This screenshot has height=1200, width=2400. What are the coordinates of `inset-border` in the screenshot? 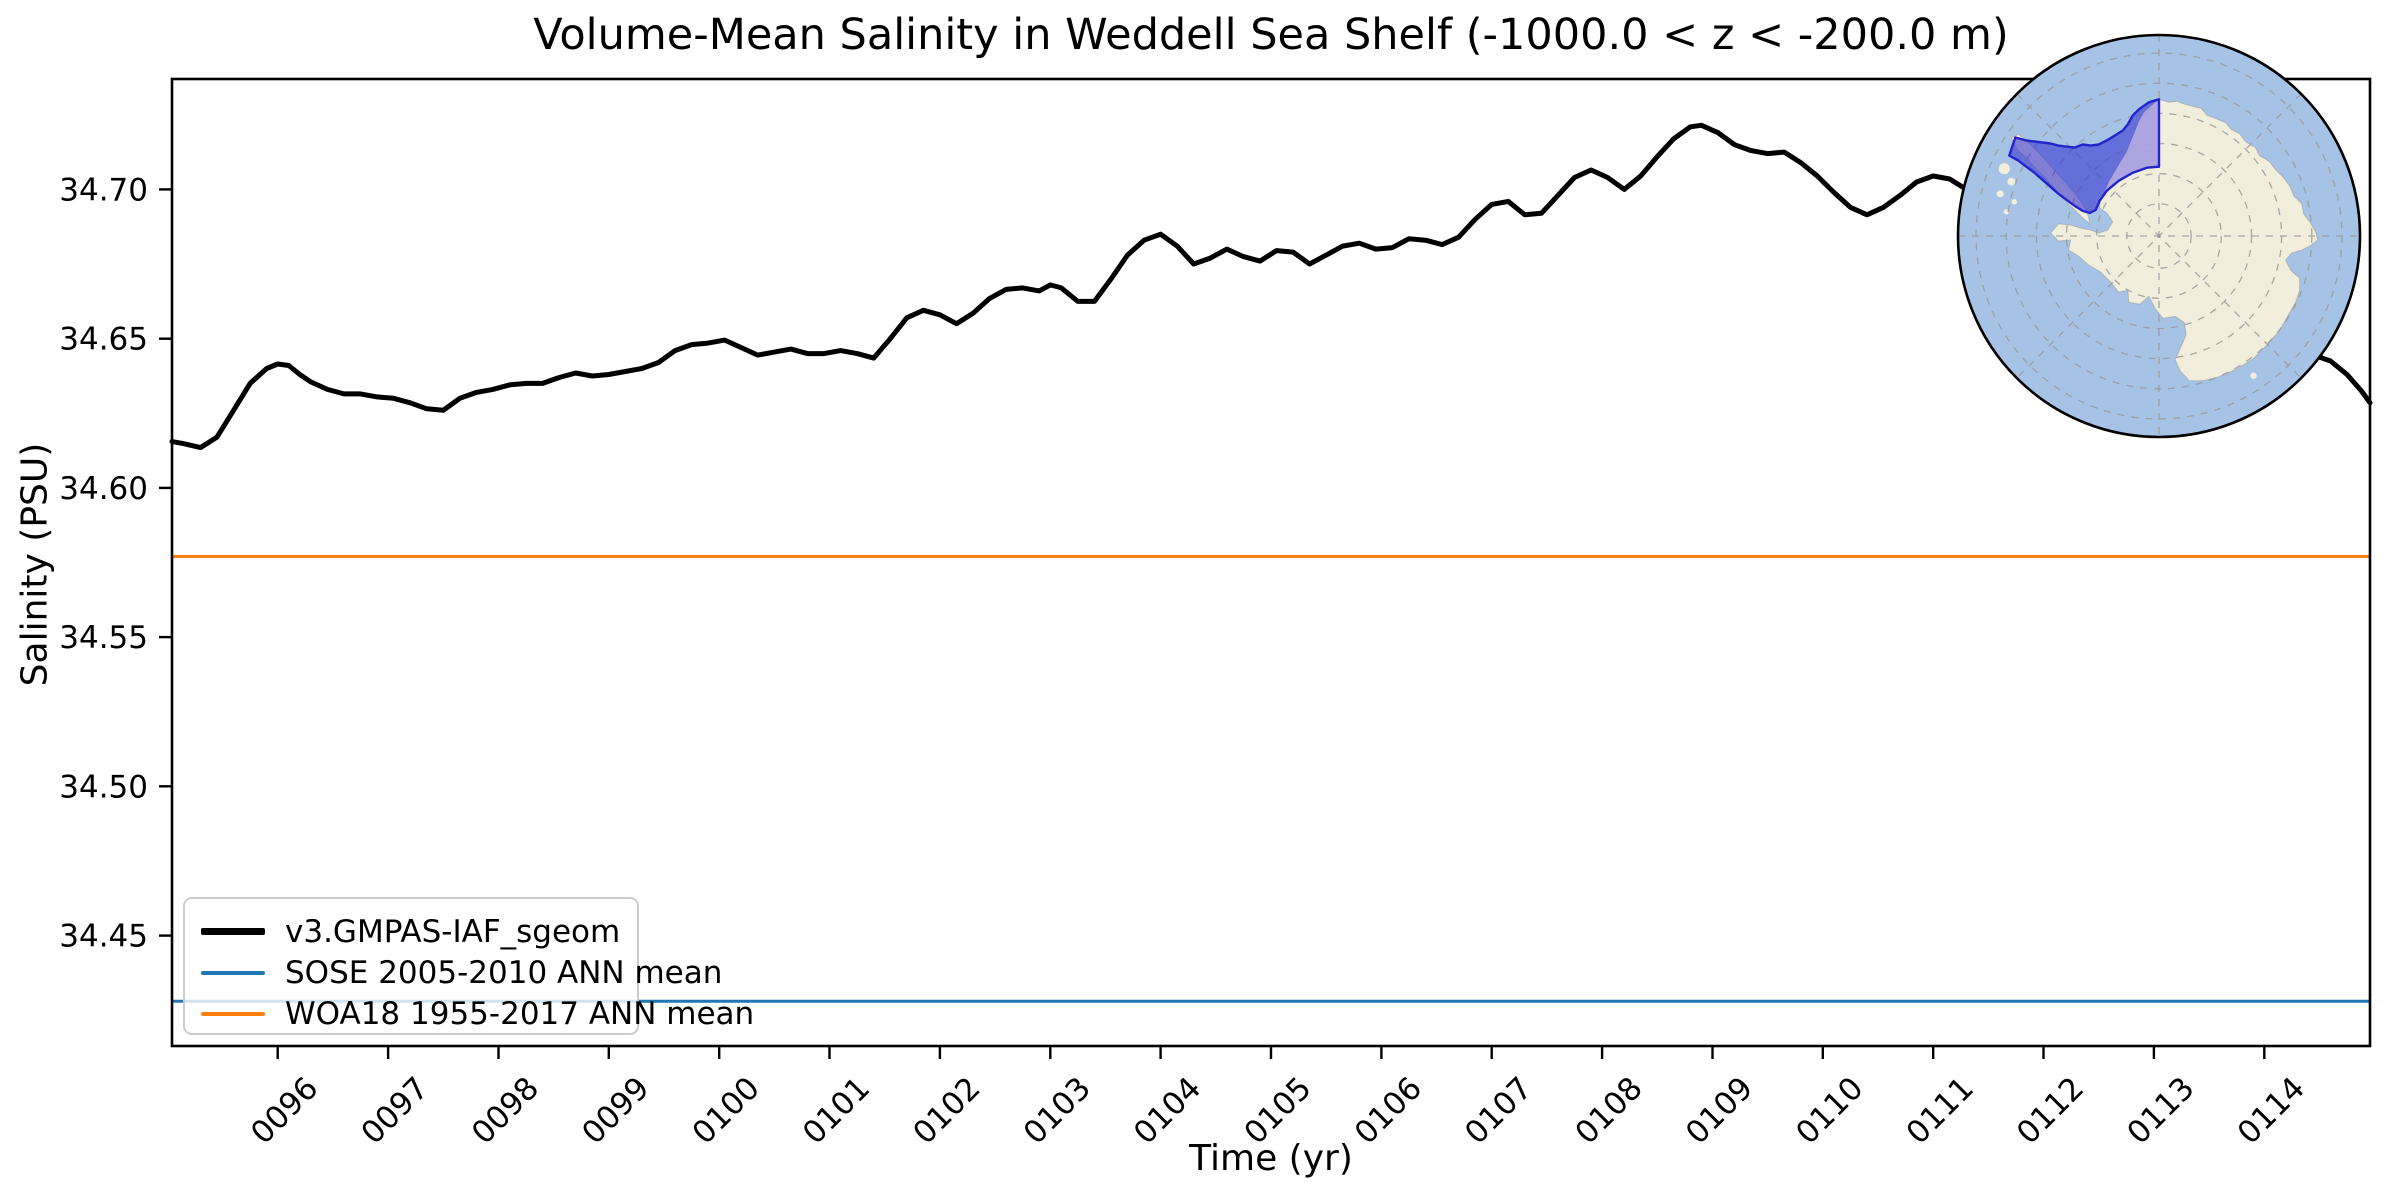 It's located at (2159, 236).